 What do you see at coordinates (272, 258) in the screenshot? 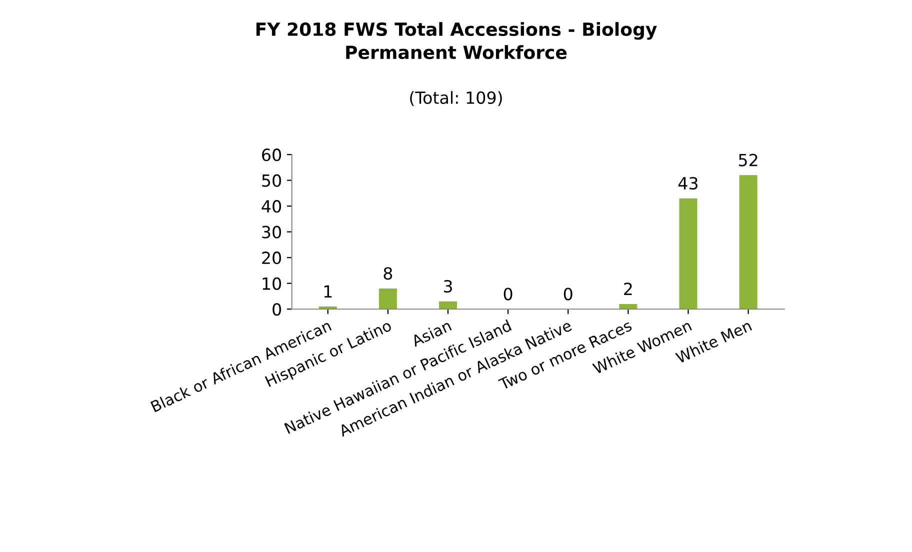
I see `y-tick-label: 20` at bounding box center [272, 258].